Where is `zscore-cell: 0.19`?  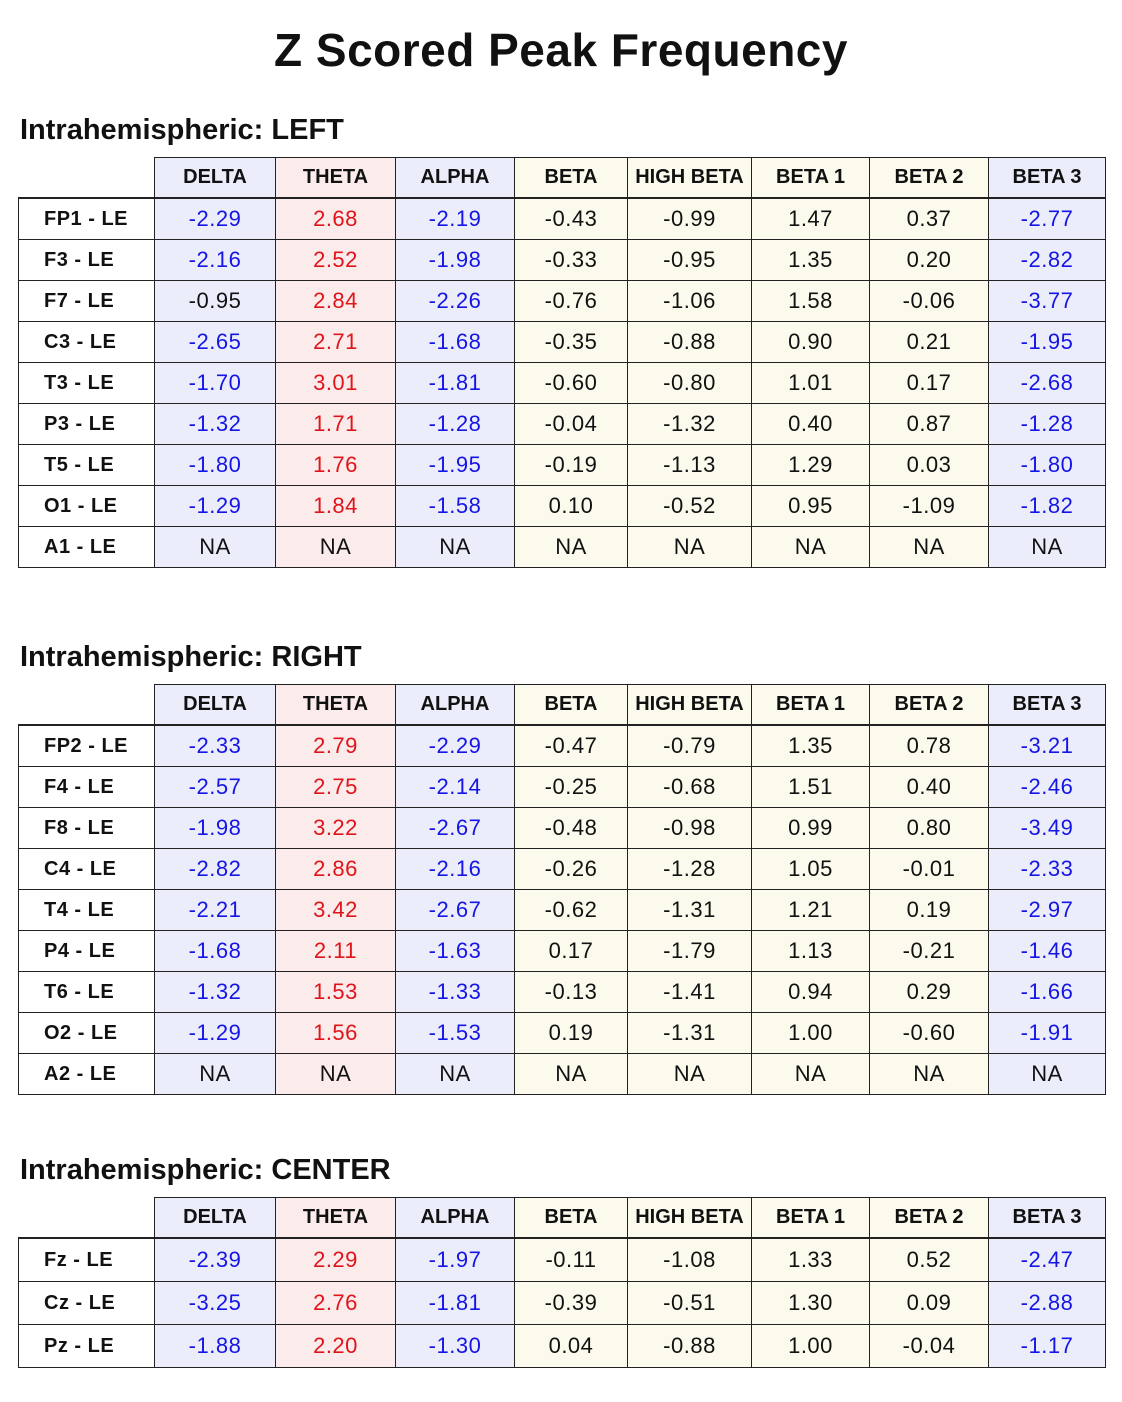 zscore-cell: 0.19 is located at coordinates (929, 910).